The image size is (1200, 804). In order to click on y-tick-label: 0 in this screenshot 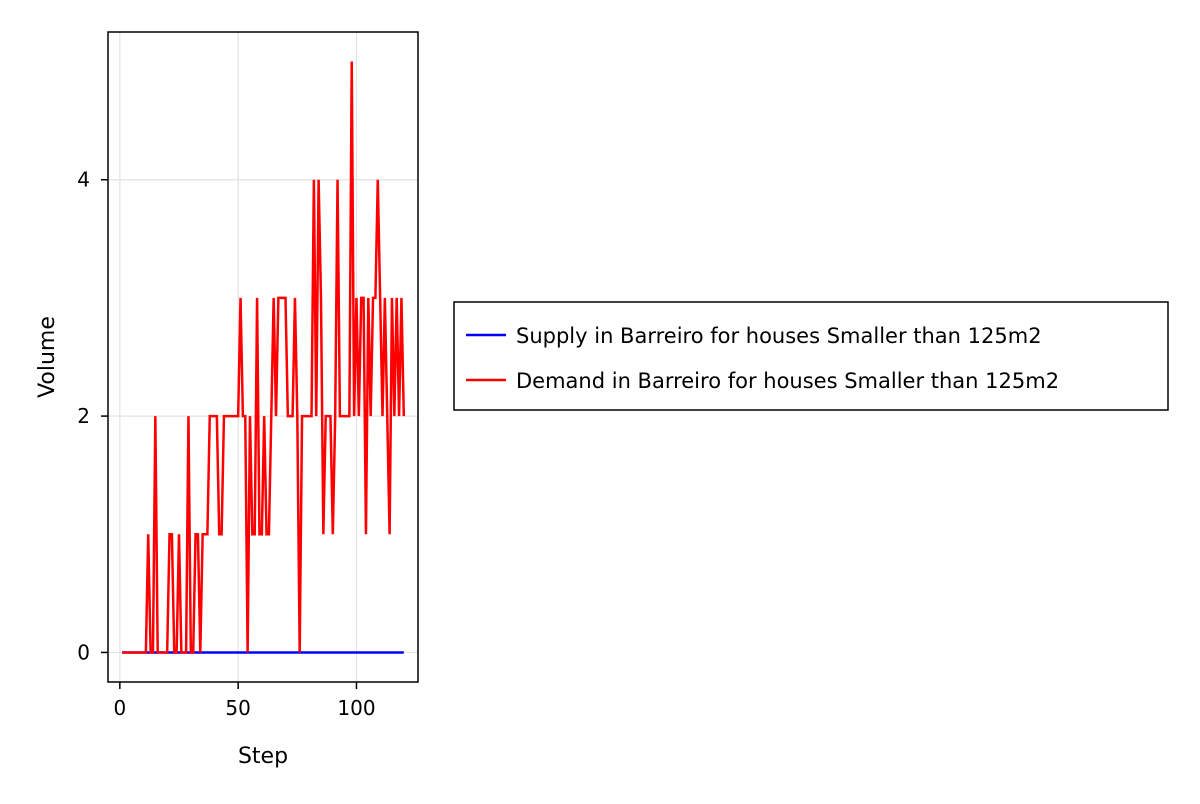, I will do `click(83, 652)`.